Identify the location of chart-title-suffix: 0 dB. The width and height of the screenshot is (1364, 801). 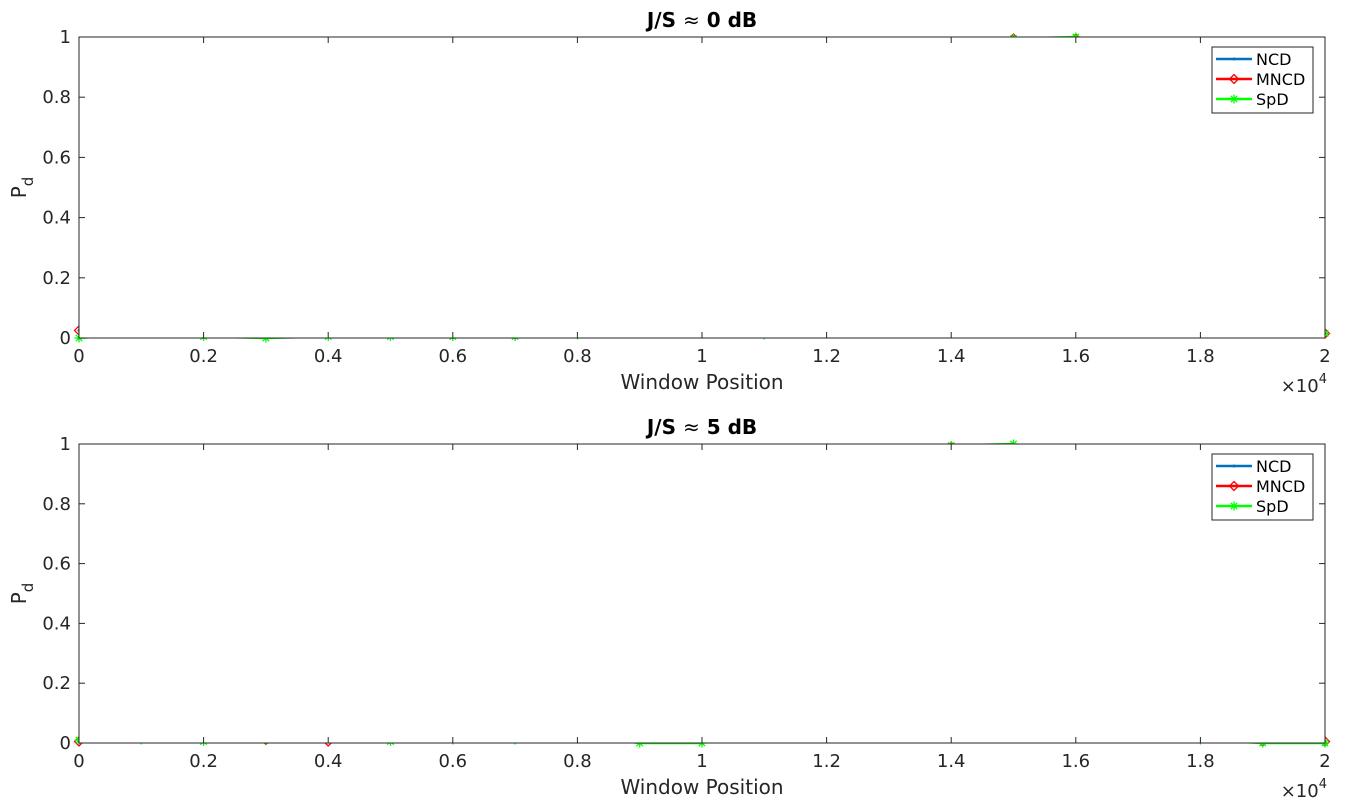
(728, 20).